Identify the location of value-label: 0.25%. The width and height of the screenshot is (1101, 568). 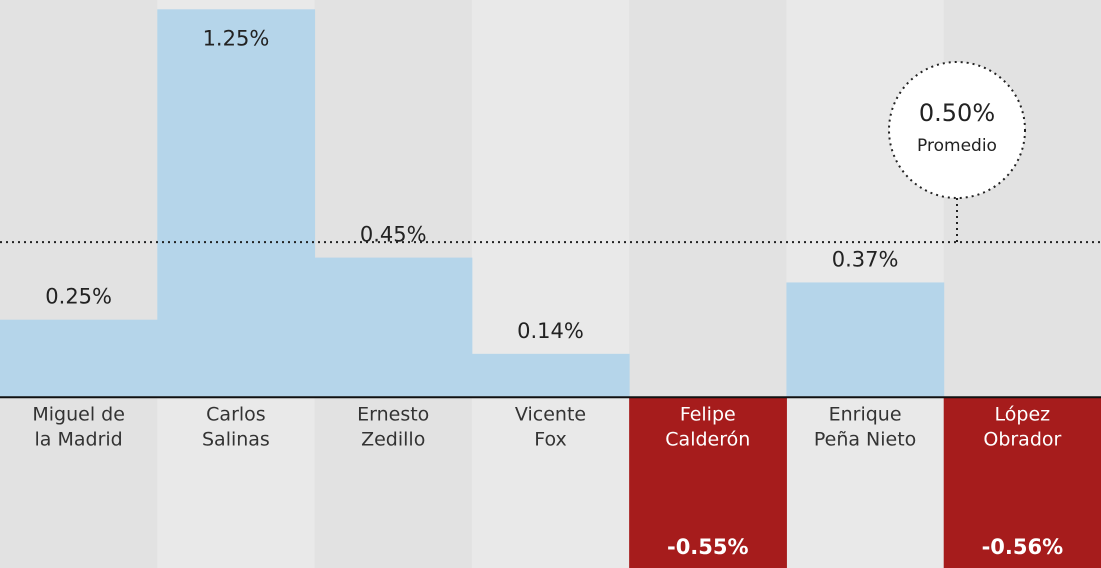
(78, 297).